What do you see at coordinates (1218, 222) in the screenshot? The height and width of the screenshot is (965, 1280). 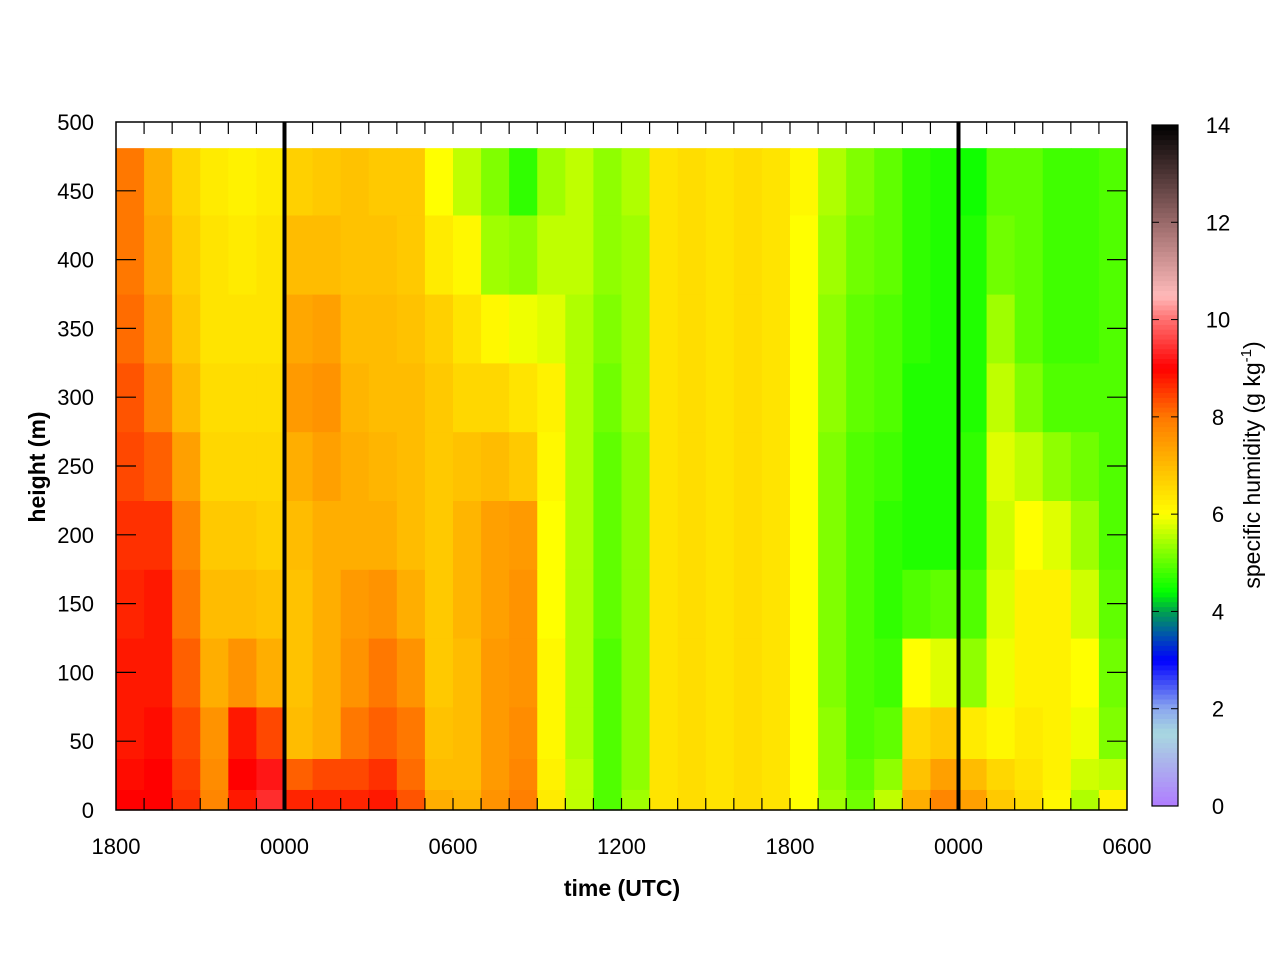 I see `colorbar-tick-label: 12` at bounding box center [1218, 222].